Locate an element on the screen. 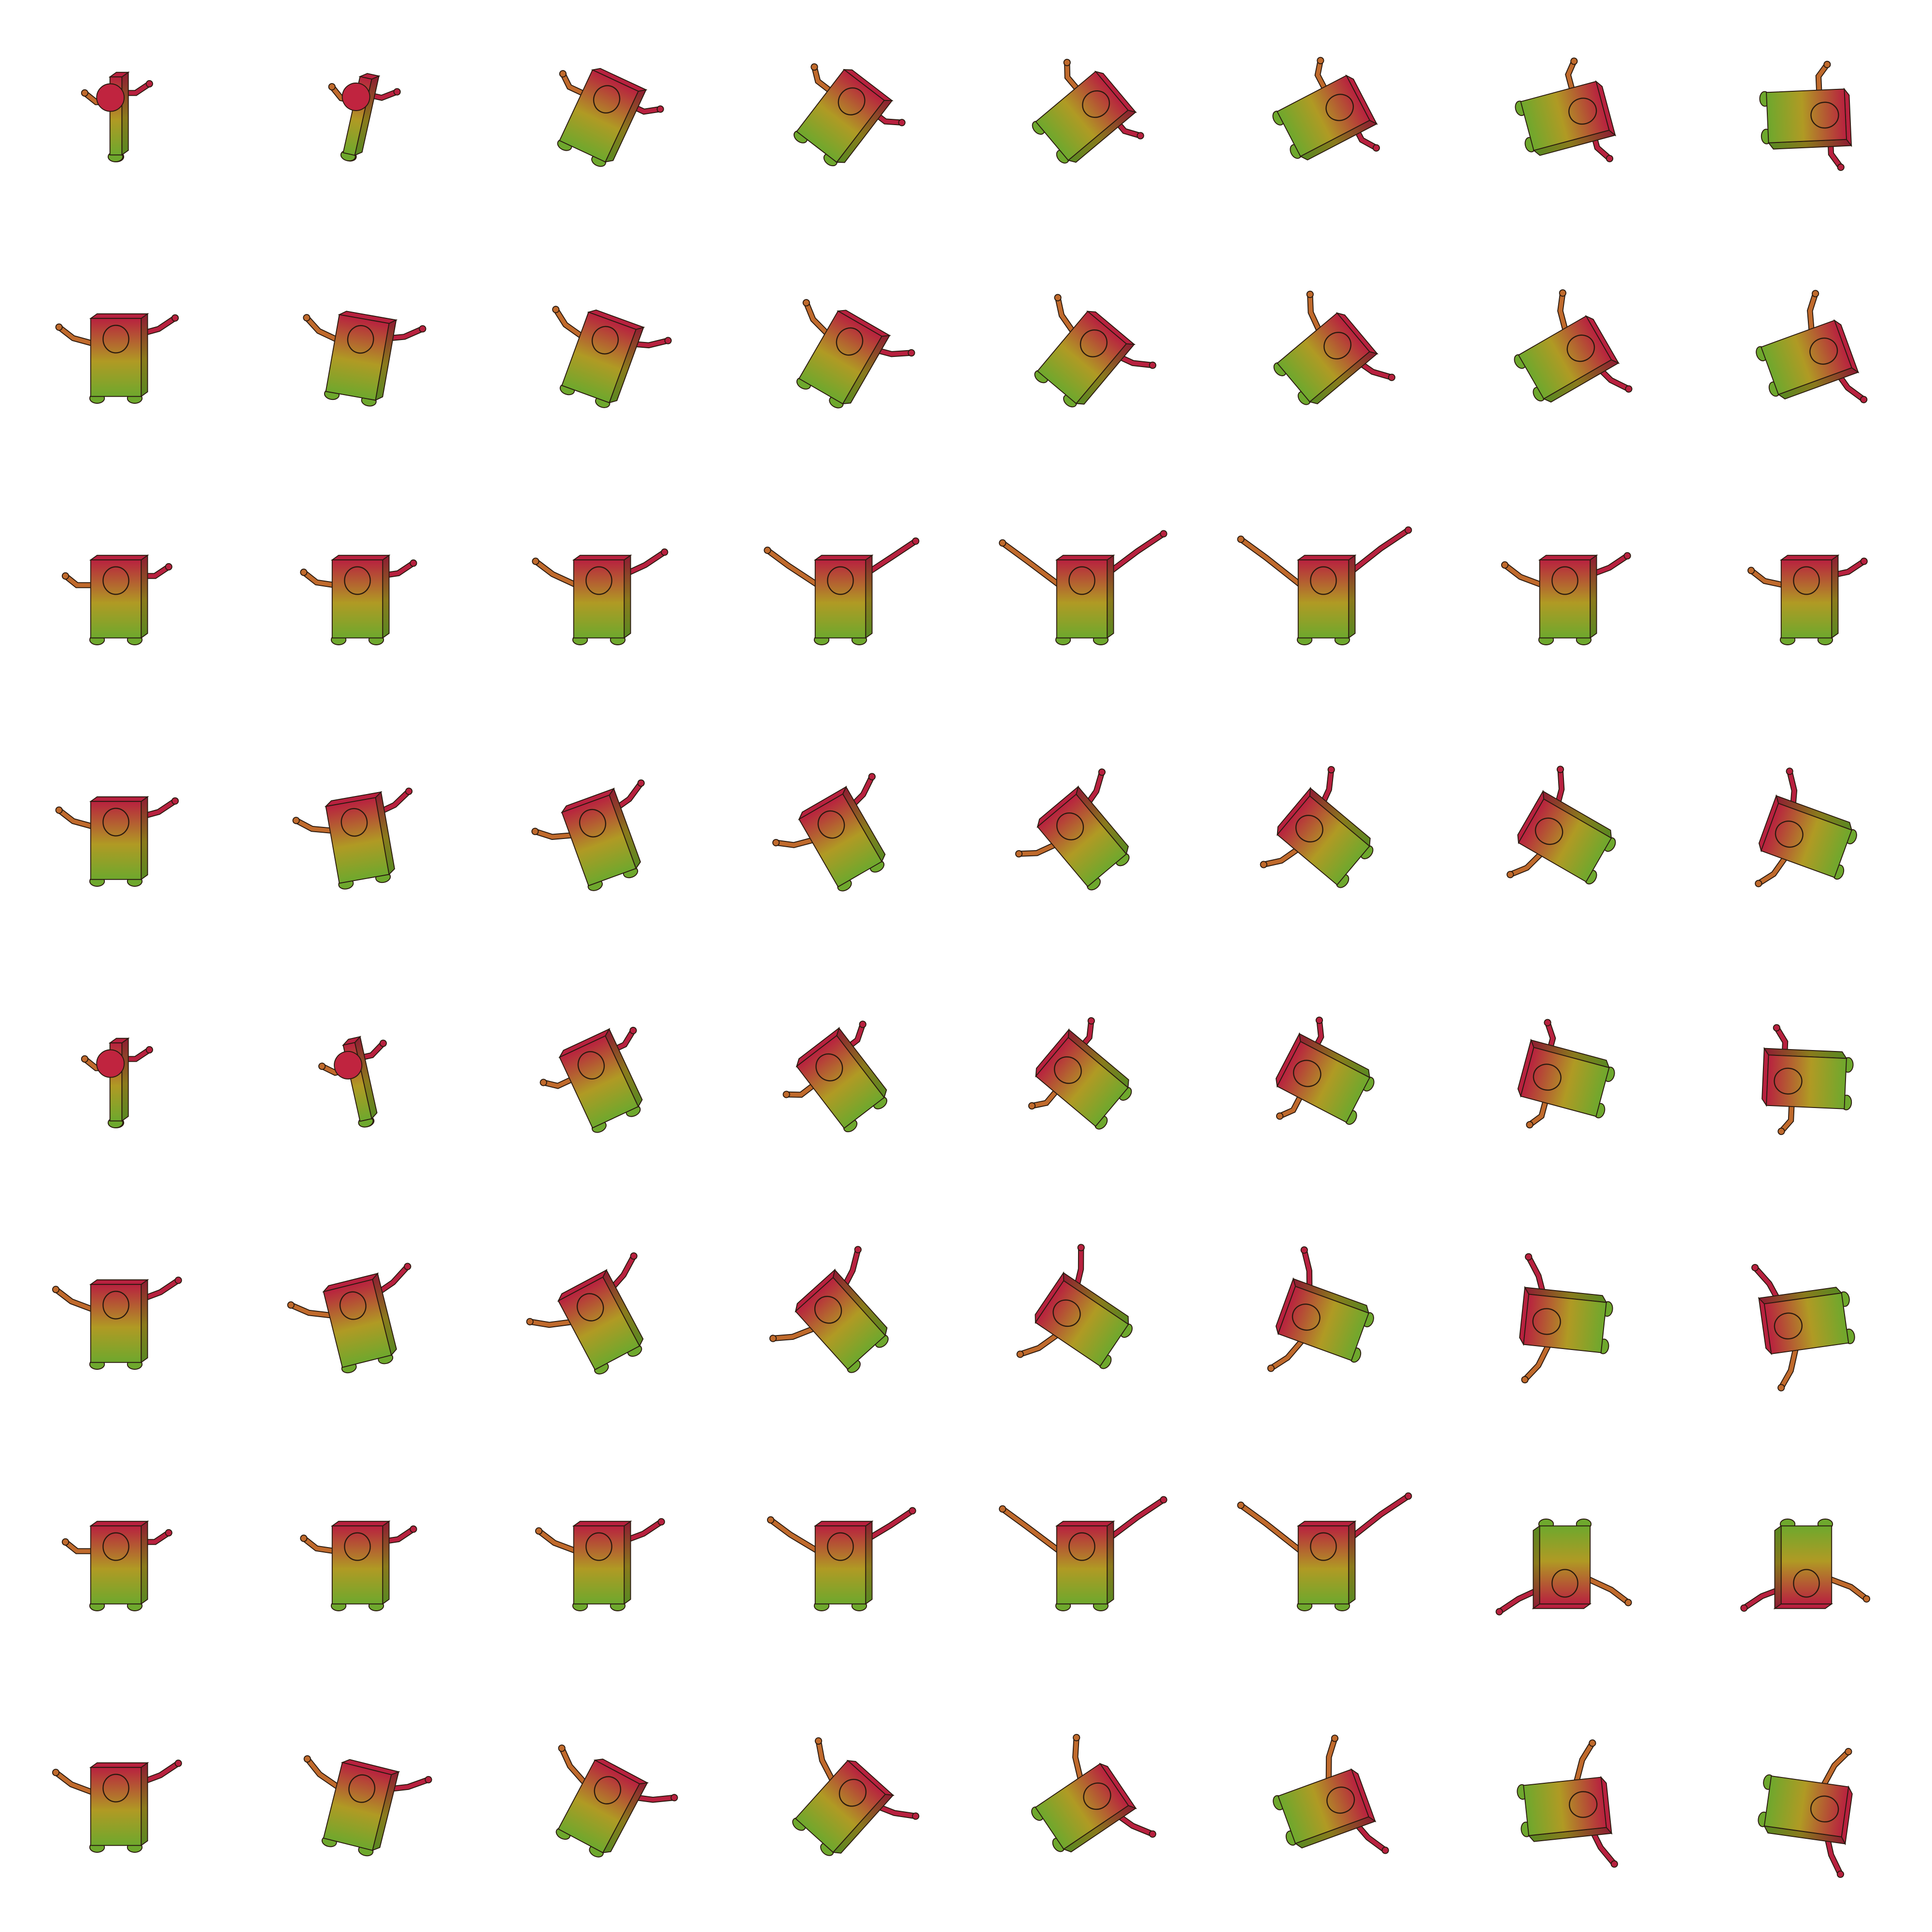 The image size is (1932, 1932). frame-r6-c4 is located at coordinates (829, 1309).